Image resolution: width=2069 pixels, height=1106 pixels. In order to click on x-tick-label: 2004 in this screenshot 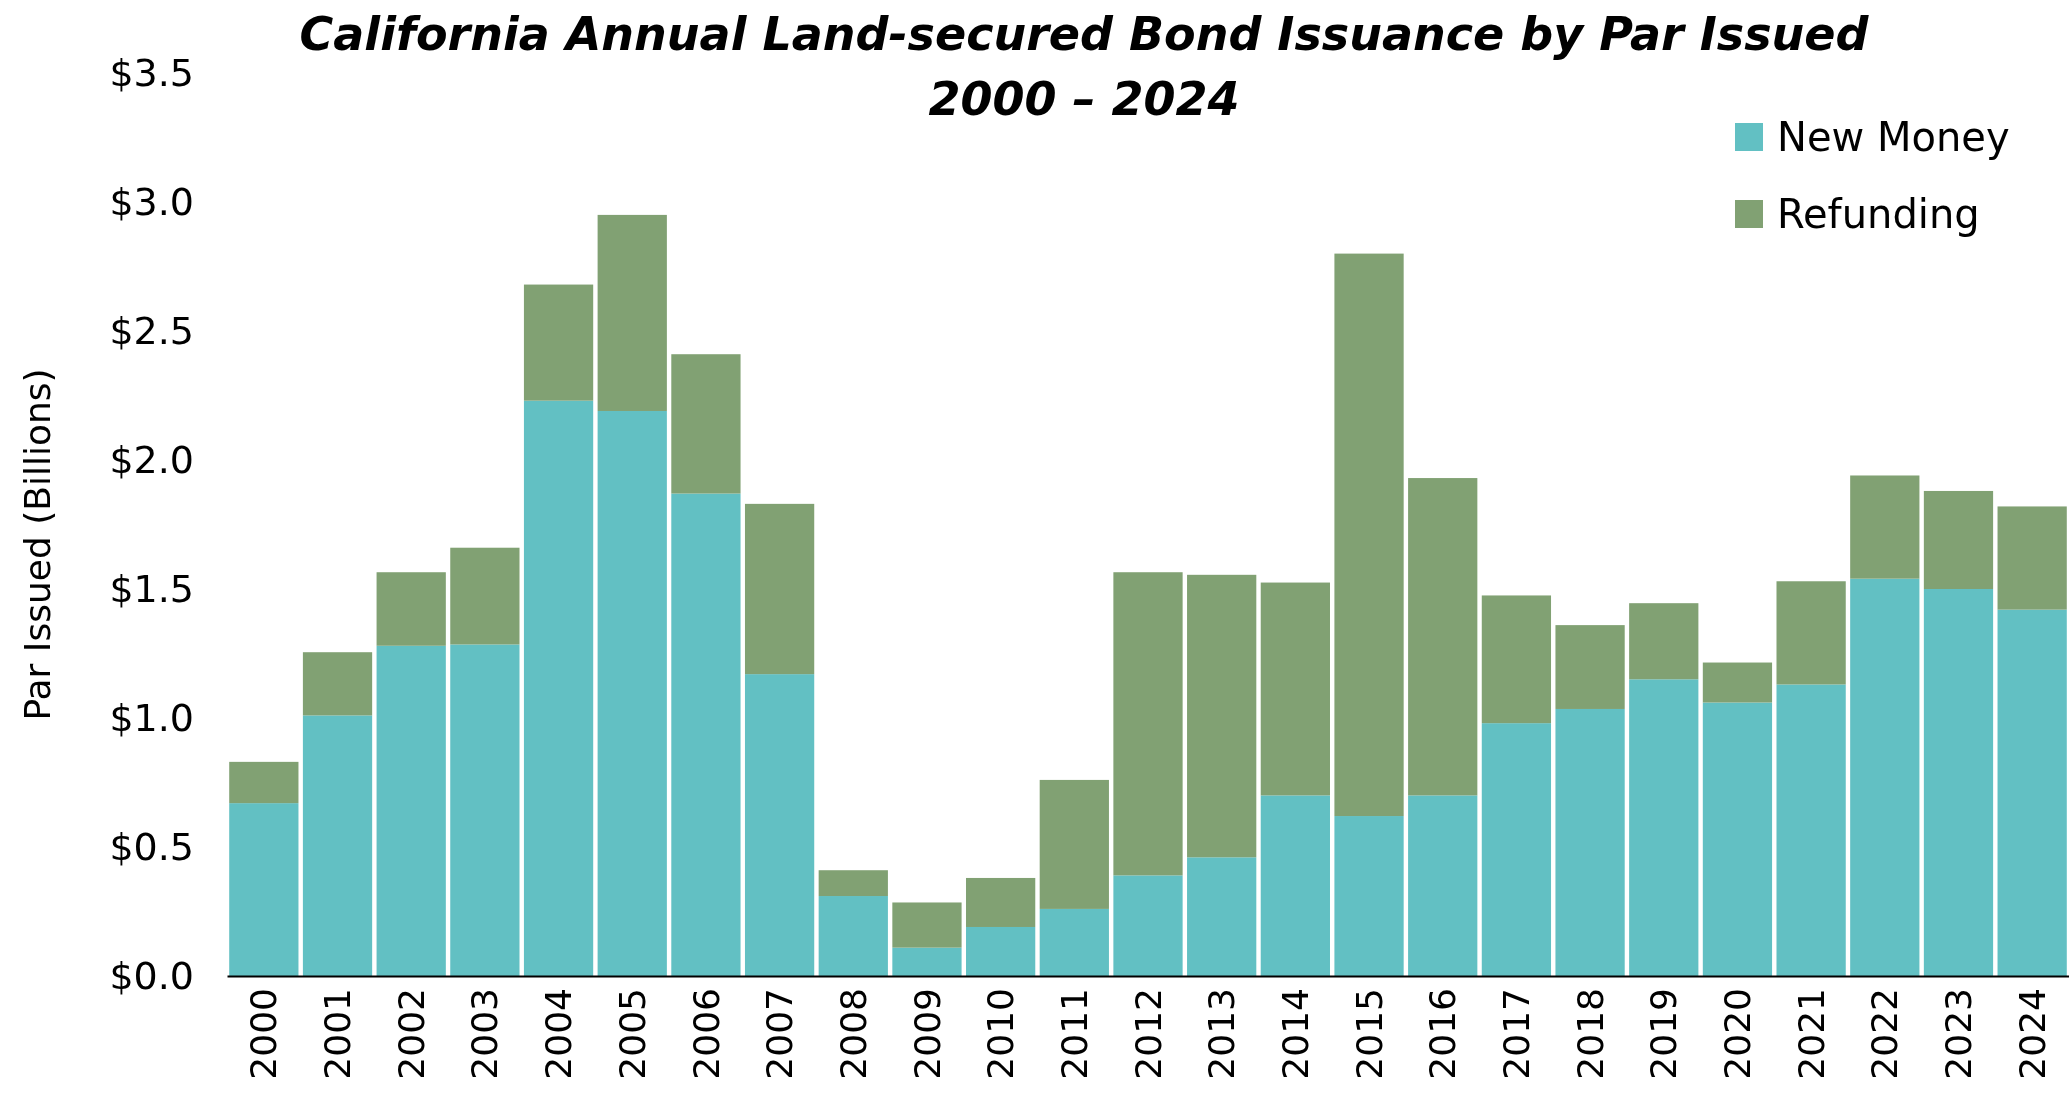, I will do `click(559, 1034)`.